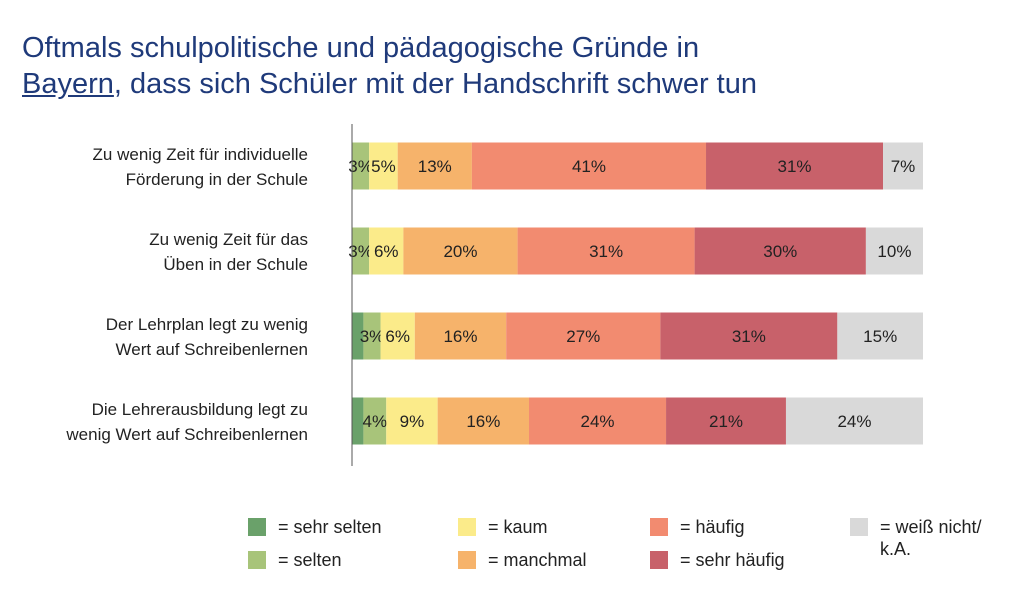  I want to click on bar-value-label: 13%, so click(435, 166).